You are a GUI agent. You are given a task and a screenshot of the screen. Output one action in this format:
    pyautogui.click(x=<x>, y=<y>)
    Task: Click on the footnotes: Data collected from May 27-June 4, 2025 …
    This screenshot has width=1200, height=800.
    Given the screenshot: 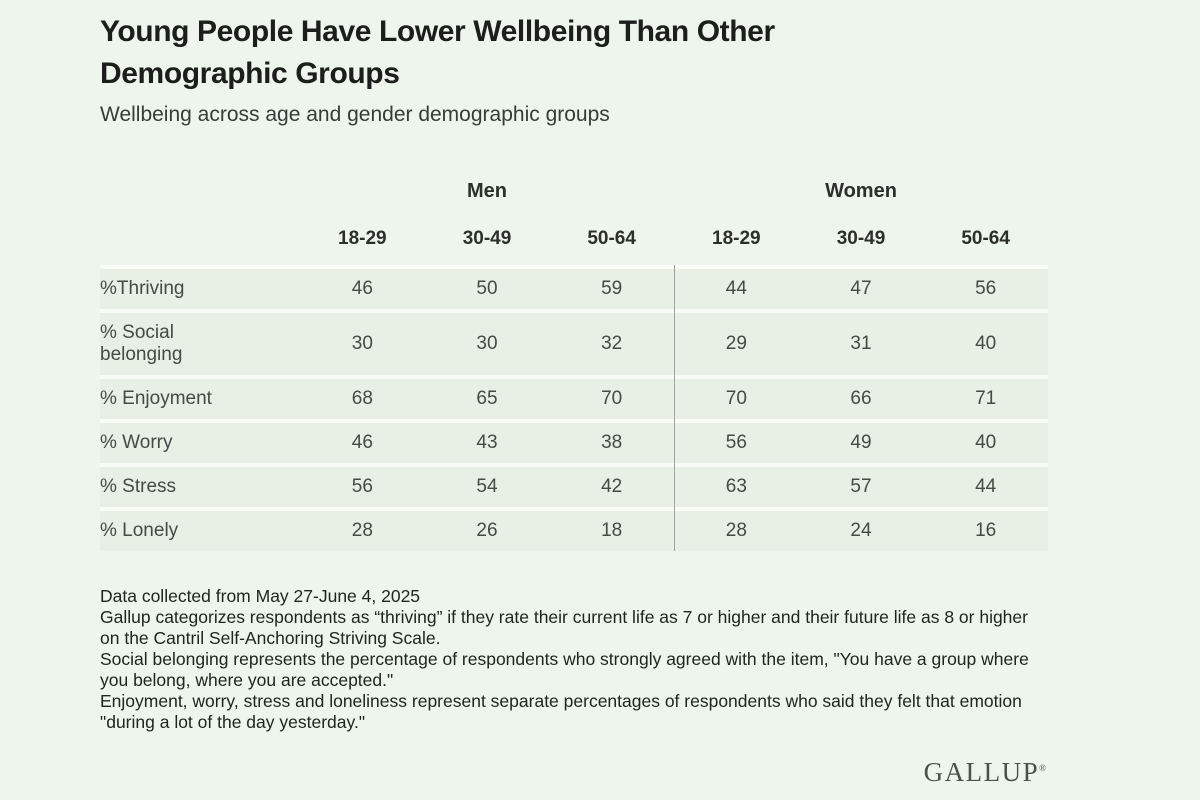 What is the action you would take?
    pyautogui.click(x=570, y=659)
    